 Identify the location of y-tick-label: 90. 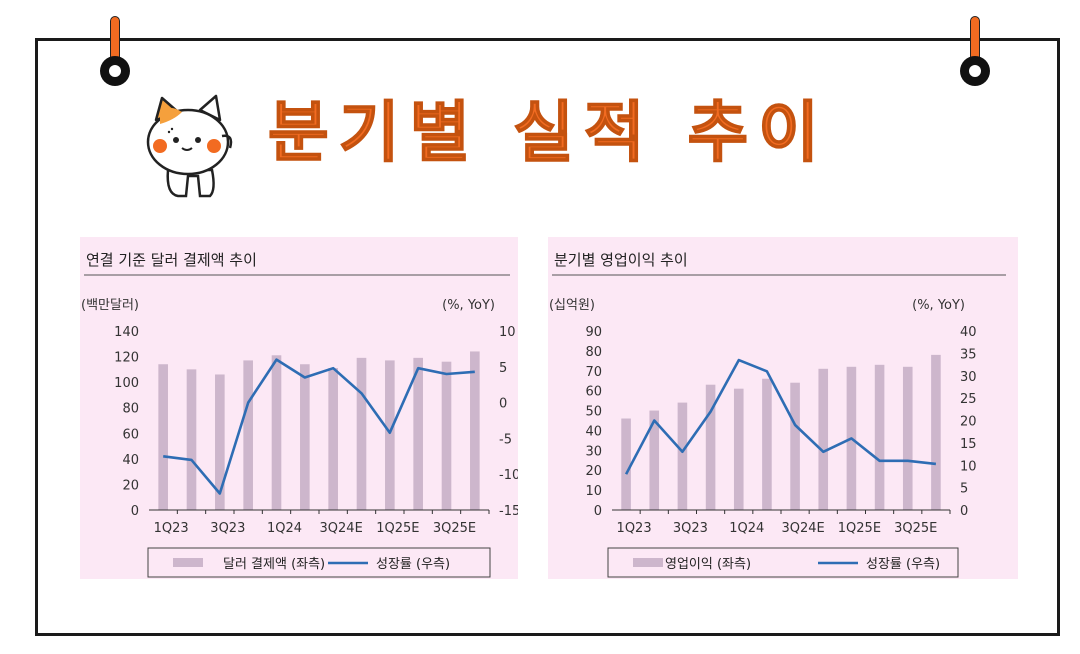
(593, 332).